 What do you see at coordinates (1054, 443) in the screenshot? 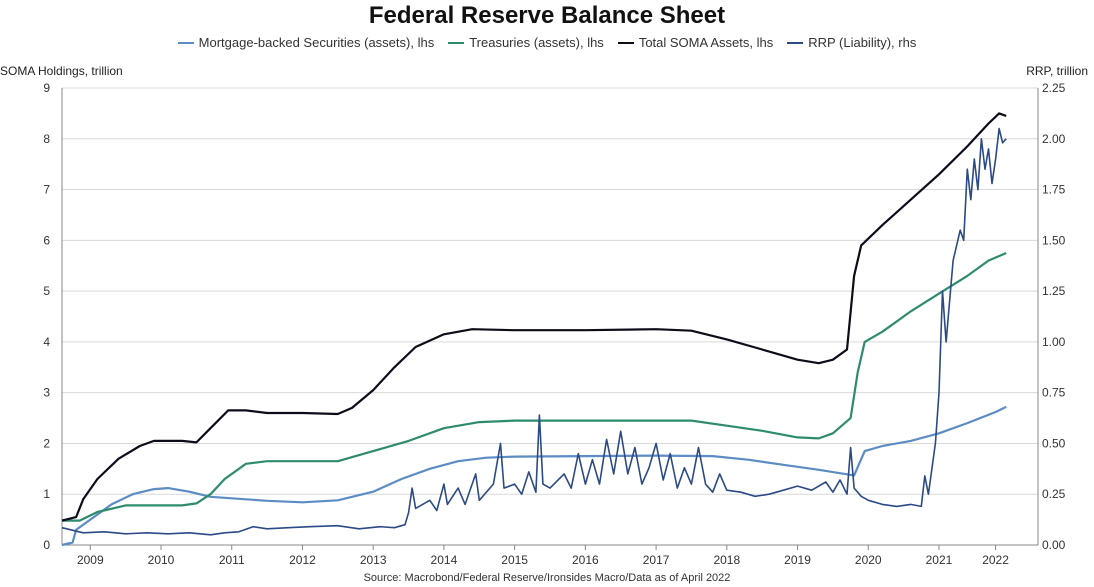
I see `y-right-tick-label: 0.50` at bounding box center [1054, 443].